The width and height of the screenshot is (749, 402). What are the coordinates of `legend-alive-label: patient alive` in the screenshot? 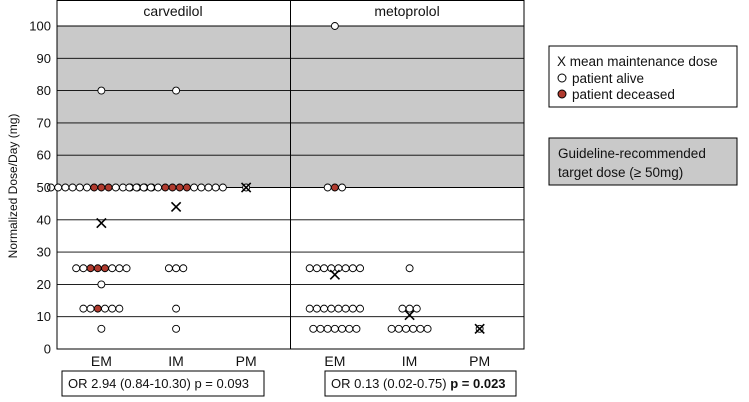 It's located at (608, 78).